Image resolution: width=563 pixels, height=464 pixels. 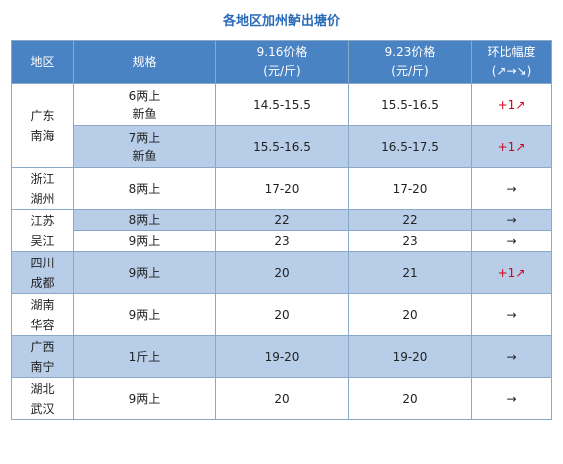 I want to click on table-row: 浙江 湖州 8两上 17-20 17-20 →, so click(x=281, y=188).